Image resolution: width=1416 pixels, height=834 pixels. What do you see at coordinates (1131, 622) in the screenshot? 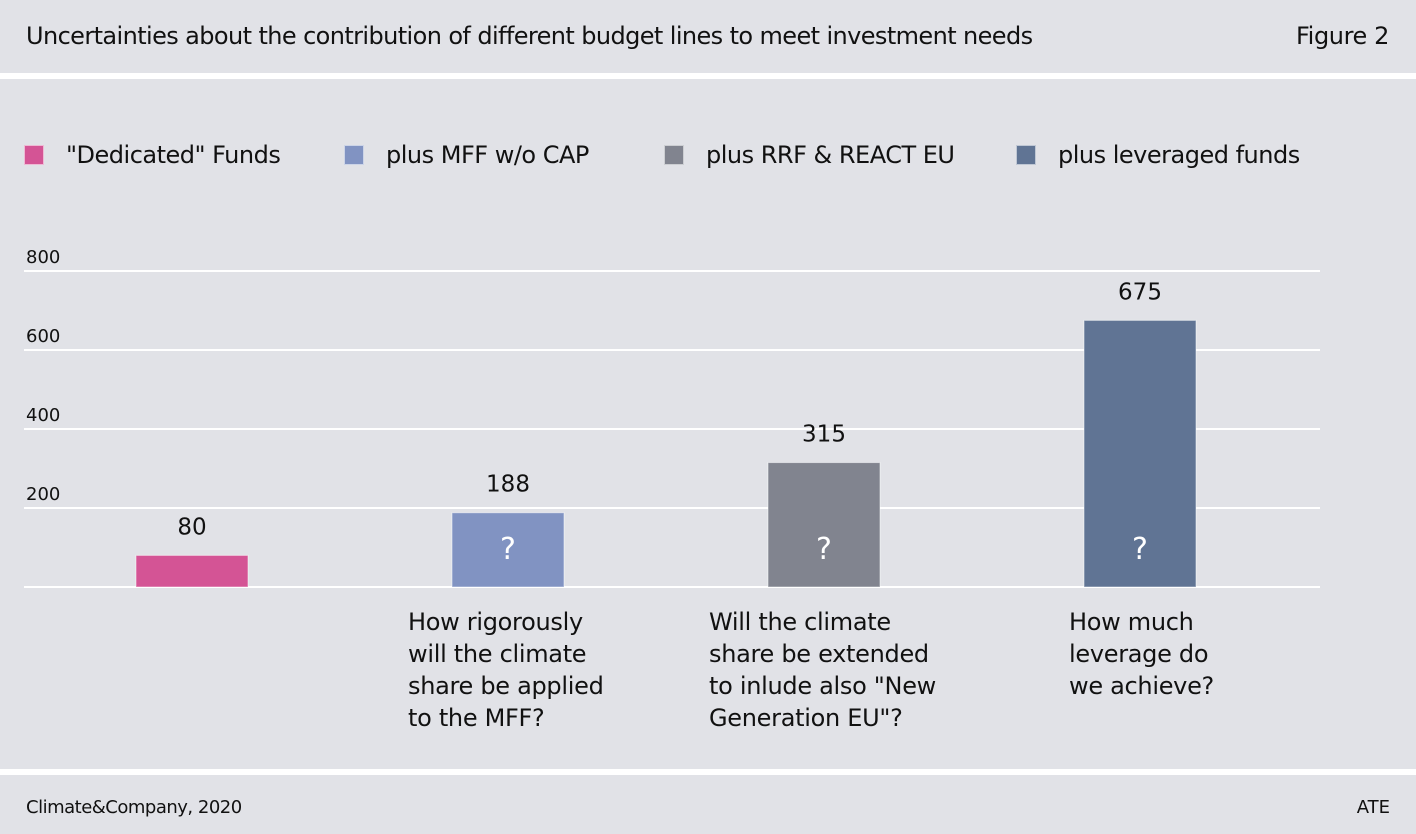
I see `annotation-line: How much` at bounding box center [1131, 622].